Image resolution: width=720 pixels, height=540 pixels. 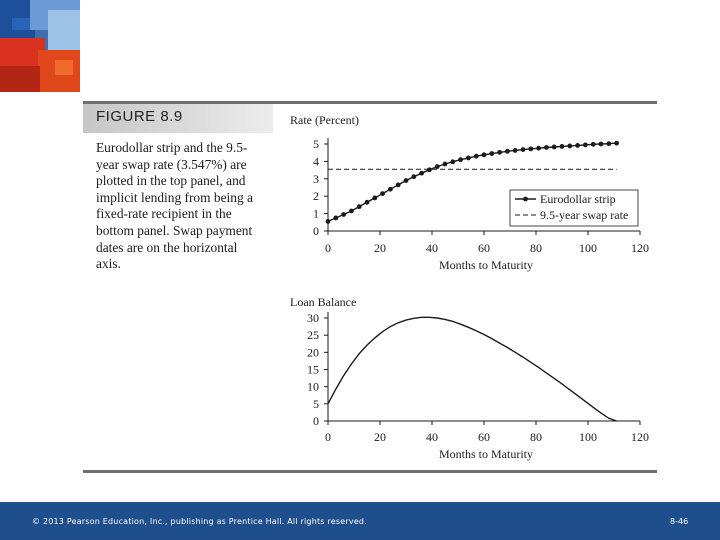 What do you see at coordinates (584, 215) in the screenshot?
I see `legend-label-swap-rate: 9.5-year swap rate` at bounding box center [584, 215].